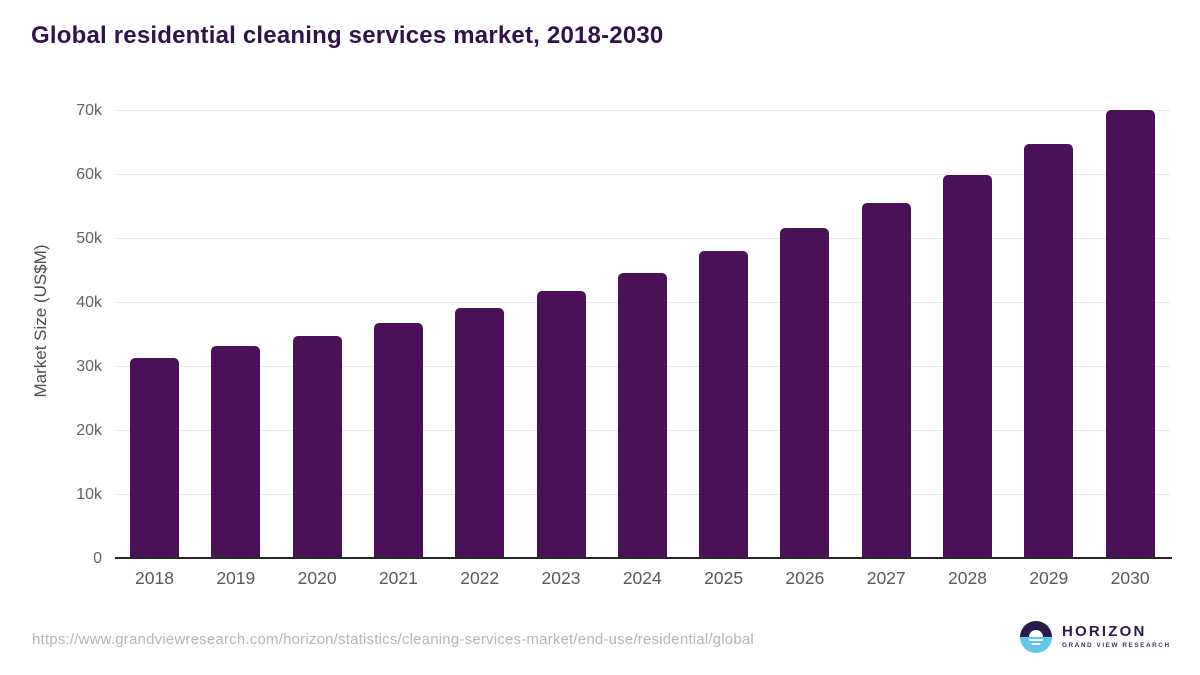  I want to click on logo-sun-shape, so click(1036, 633).